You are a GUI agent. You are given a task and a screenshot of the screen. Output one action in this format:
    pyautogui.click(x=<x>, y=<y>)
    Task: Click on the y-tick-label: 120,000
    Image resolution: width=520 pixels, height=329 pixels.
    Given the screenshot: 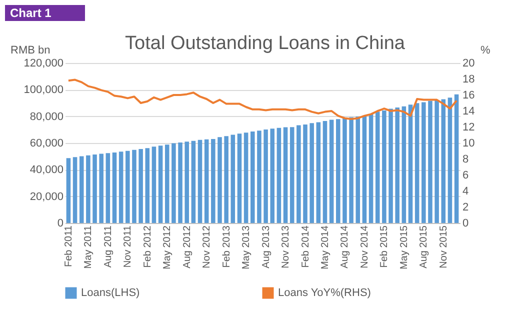 What is the action you would take?
    pyautogui.click(x=44, y=64)
    